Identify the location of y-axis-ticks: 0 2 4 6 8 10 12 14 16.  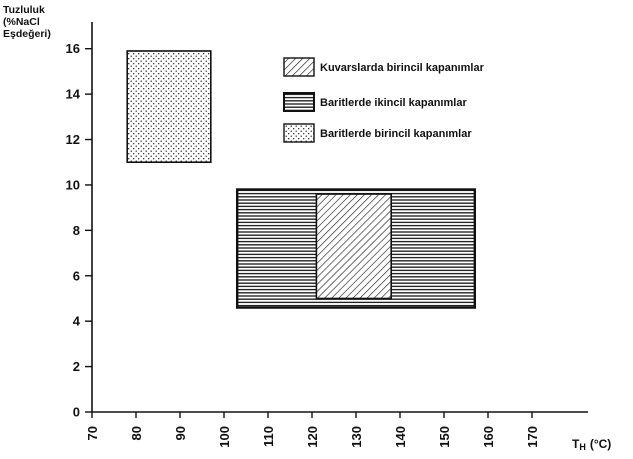
(79, 230).